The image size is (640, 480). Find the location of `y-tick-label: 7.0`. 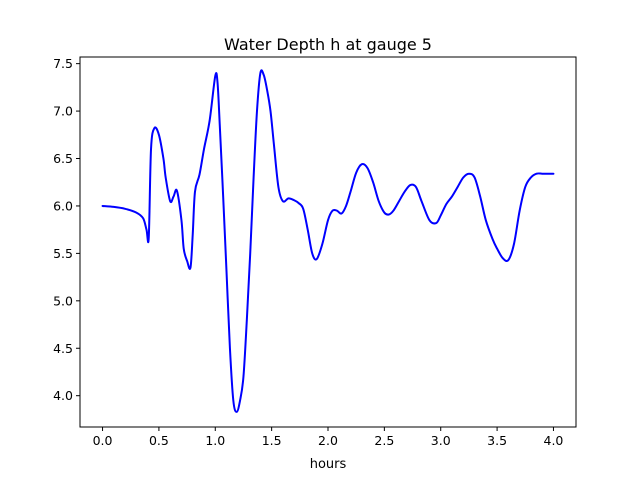

y-tick-label: 7.0 is located at coordinates (63, 111).